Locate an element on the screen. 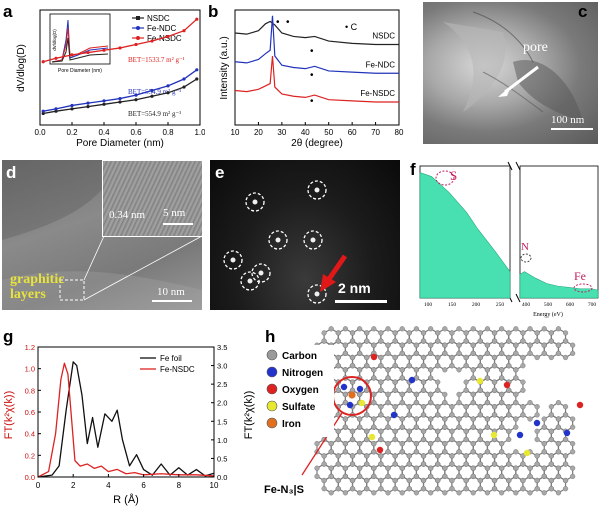 The height and width of the screenshot is (510, 600). chart-g-ytick-right-label: 3.5 is located at coordinates (222, 347).